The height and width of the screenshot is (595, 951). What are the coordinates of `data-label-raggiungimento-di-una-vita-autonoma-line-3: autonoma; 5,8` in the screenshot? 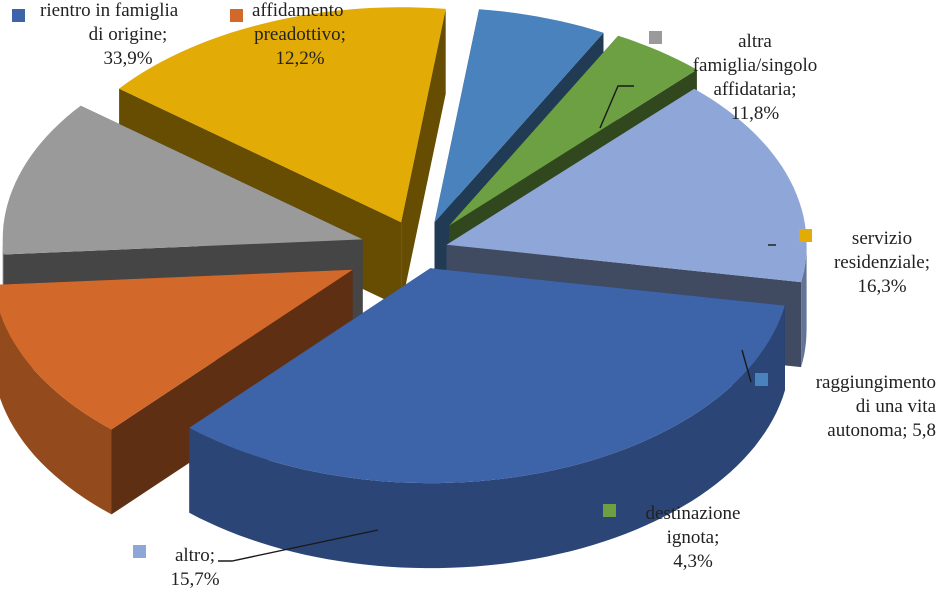 It's located at (881, 430).